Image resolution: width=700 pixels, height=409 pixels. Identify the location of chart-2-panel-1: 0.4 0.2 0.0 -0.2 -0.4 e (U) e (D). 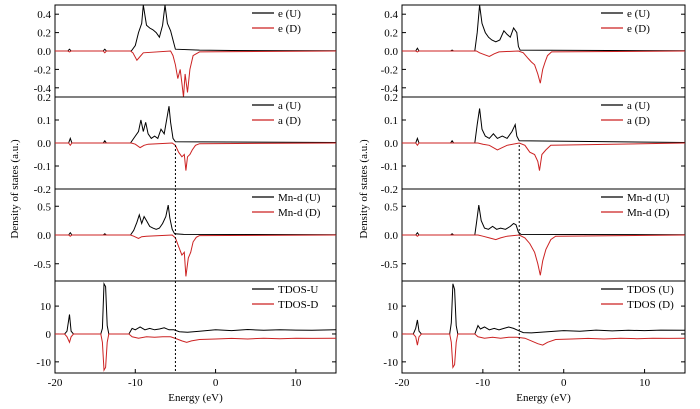
(533, 51).